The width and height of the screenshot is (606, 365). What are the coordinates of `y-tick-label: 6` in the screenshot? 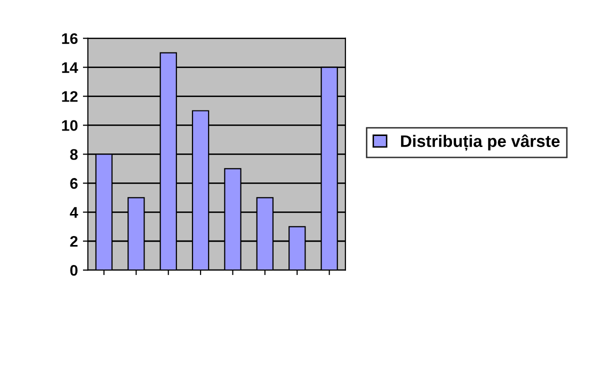 It's located at (74, 183).